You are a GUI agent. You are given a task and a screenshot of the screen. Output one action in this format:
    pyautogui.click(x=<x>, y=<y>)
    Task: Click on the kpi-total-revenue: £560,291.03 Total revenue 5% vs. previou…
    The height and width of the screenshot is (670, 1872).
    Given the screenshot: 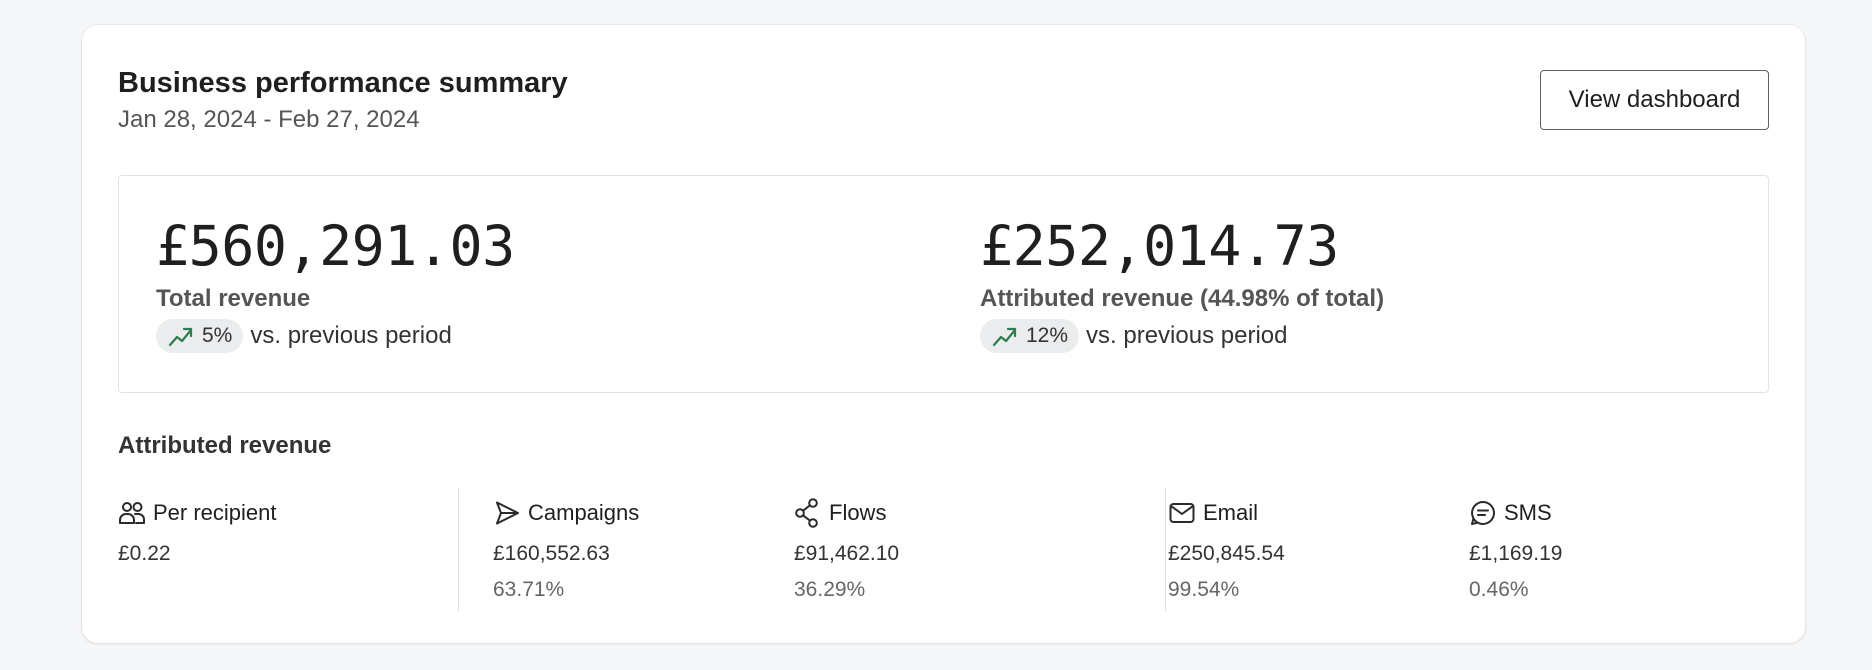 What is the action you would take?
    pyautogui.click(x=335, y=283)
    